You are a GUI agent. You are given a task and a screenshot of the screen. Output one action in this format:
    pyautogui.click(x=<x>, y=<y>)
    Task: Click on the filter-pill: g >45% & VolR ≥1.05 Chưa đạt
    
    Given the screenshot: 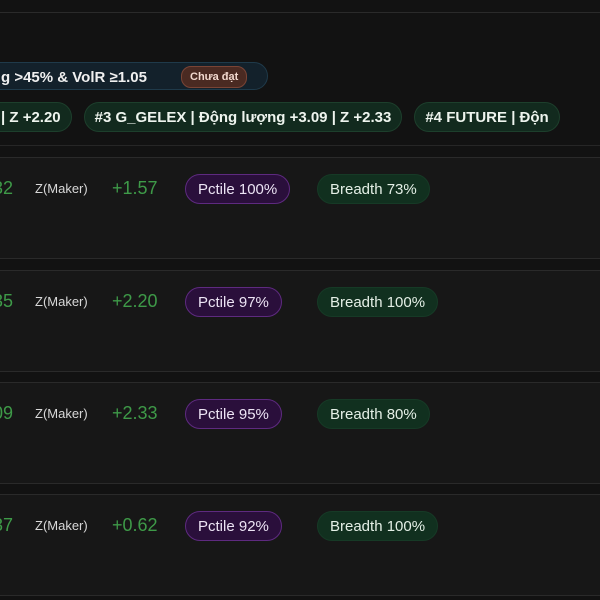 What is the action you would take?
    pyautogui.click(x=134, y=76)
    